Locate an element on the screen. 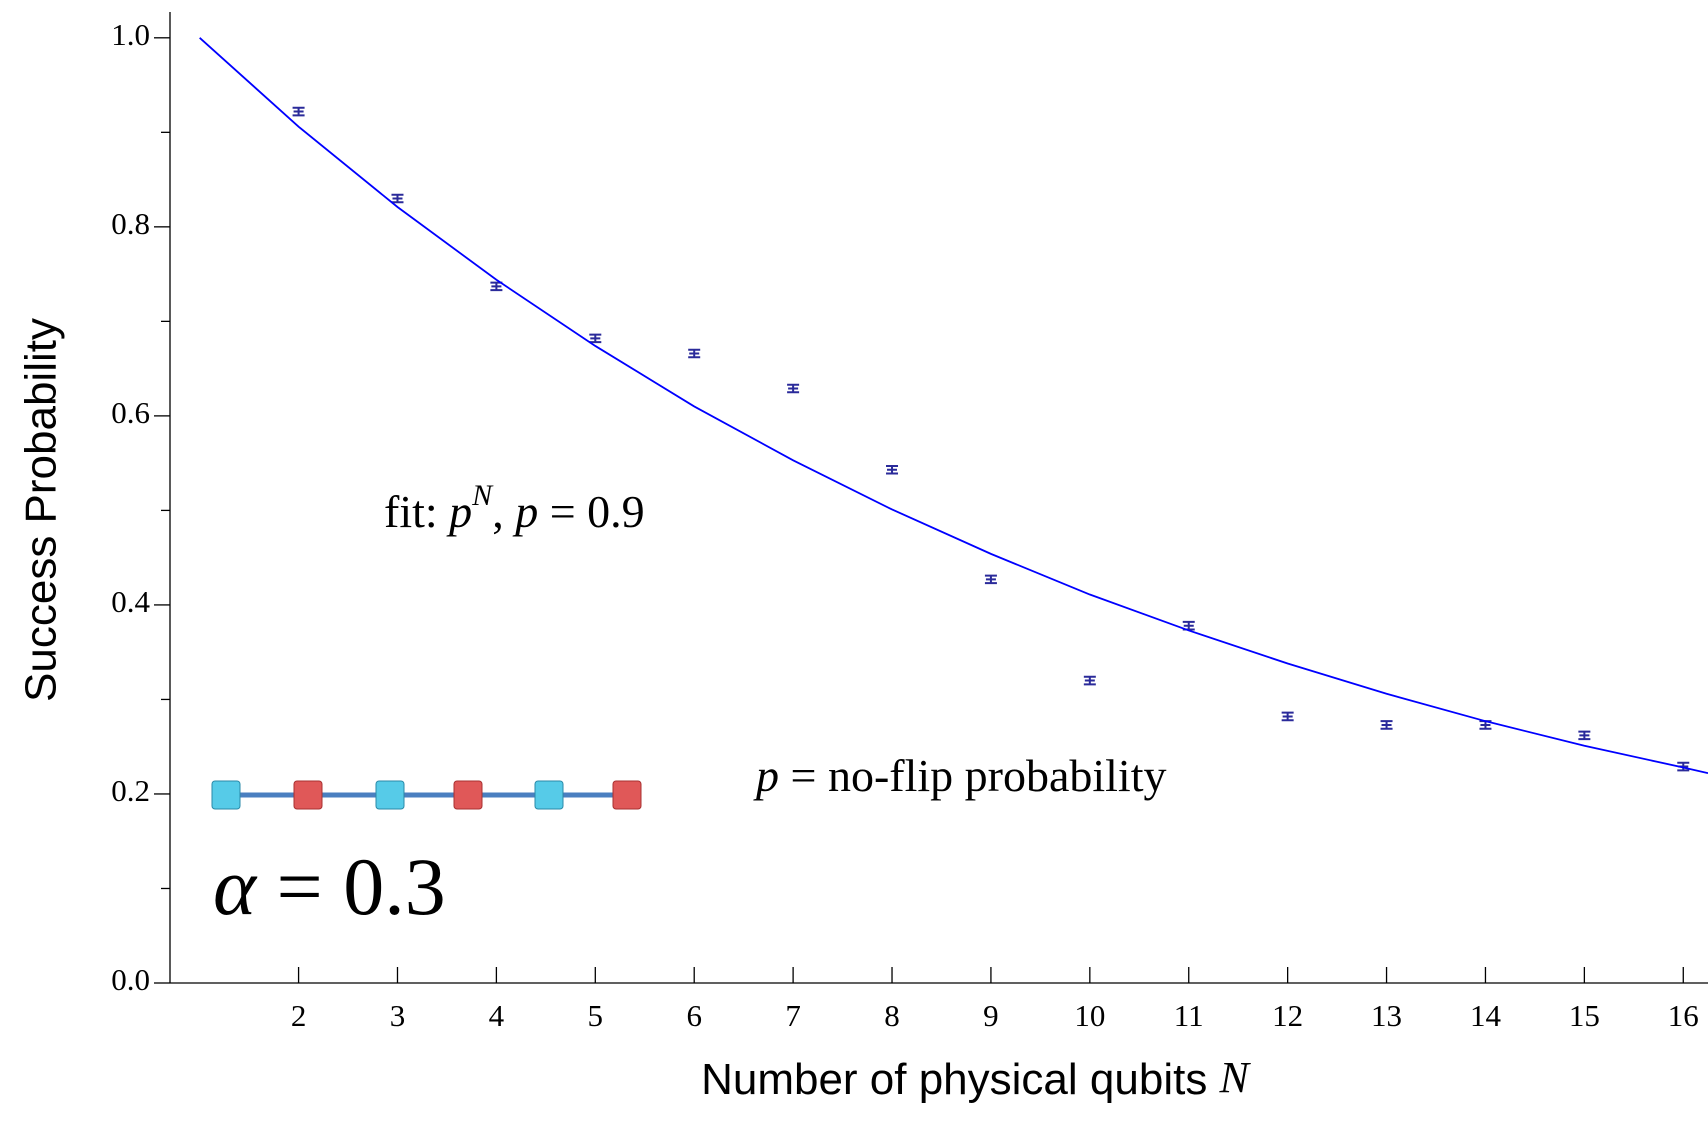 Image resolution: width=1708 pixels, height=1137 pixels. x-tick-label: 13 is located at coordinates (1386, 1015).